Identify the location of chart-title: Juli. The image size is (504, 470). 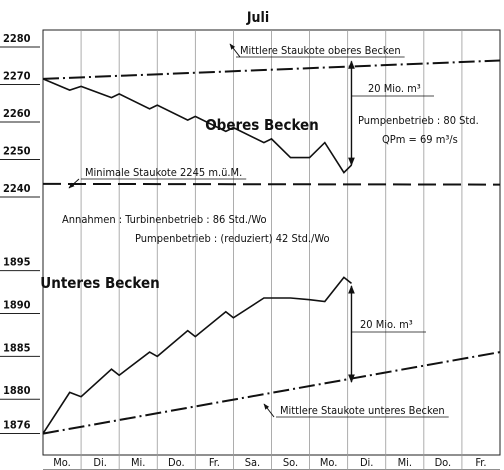
(257, 18).